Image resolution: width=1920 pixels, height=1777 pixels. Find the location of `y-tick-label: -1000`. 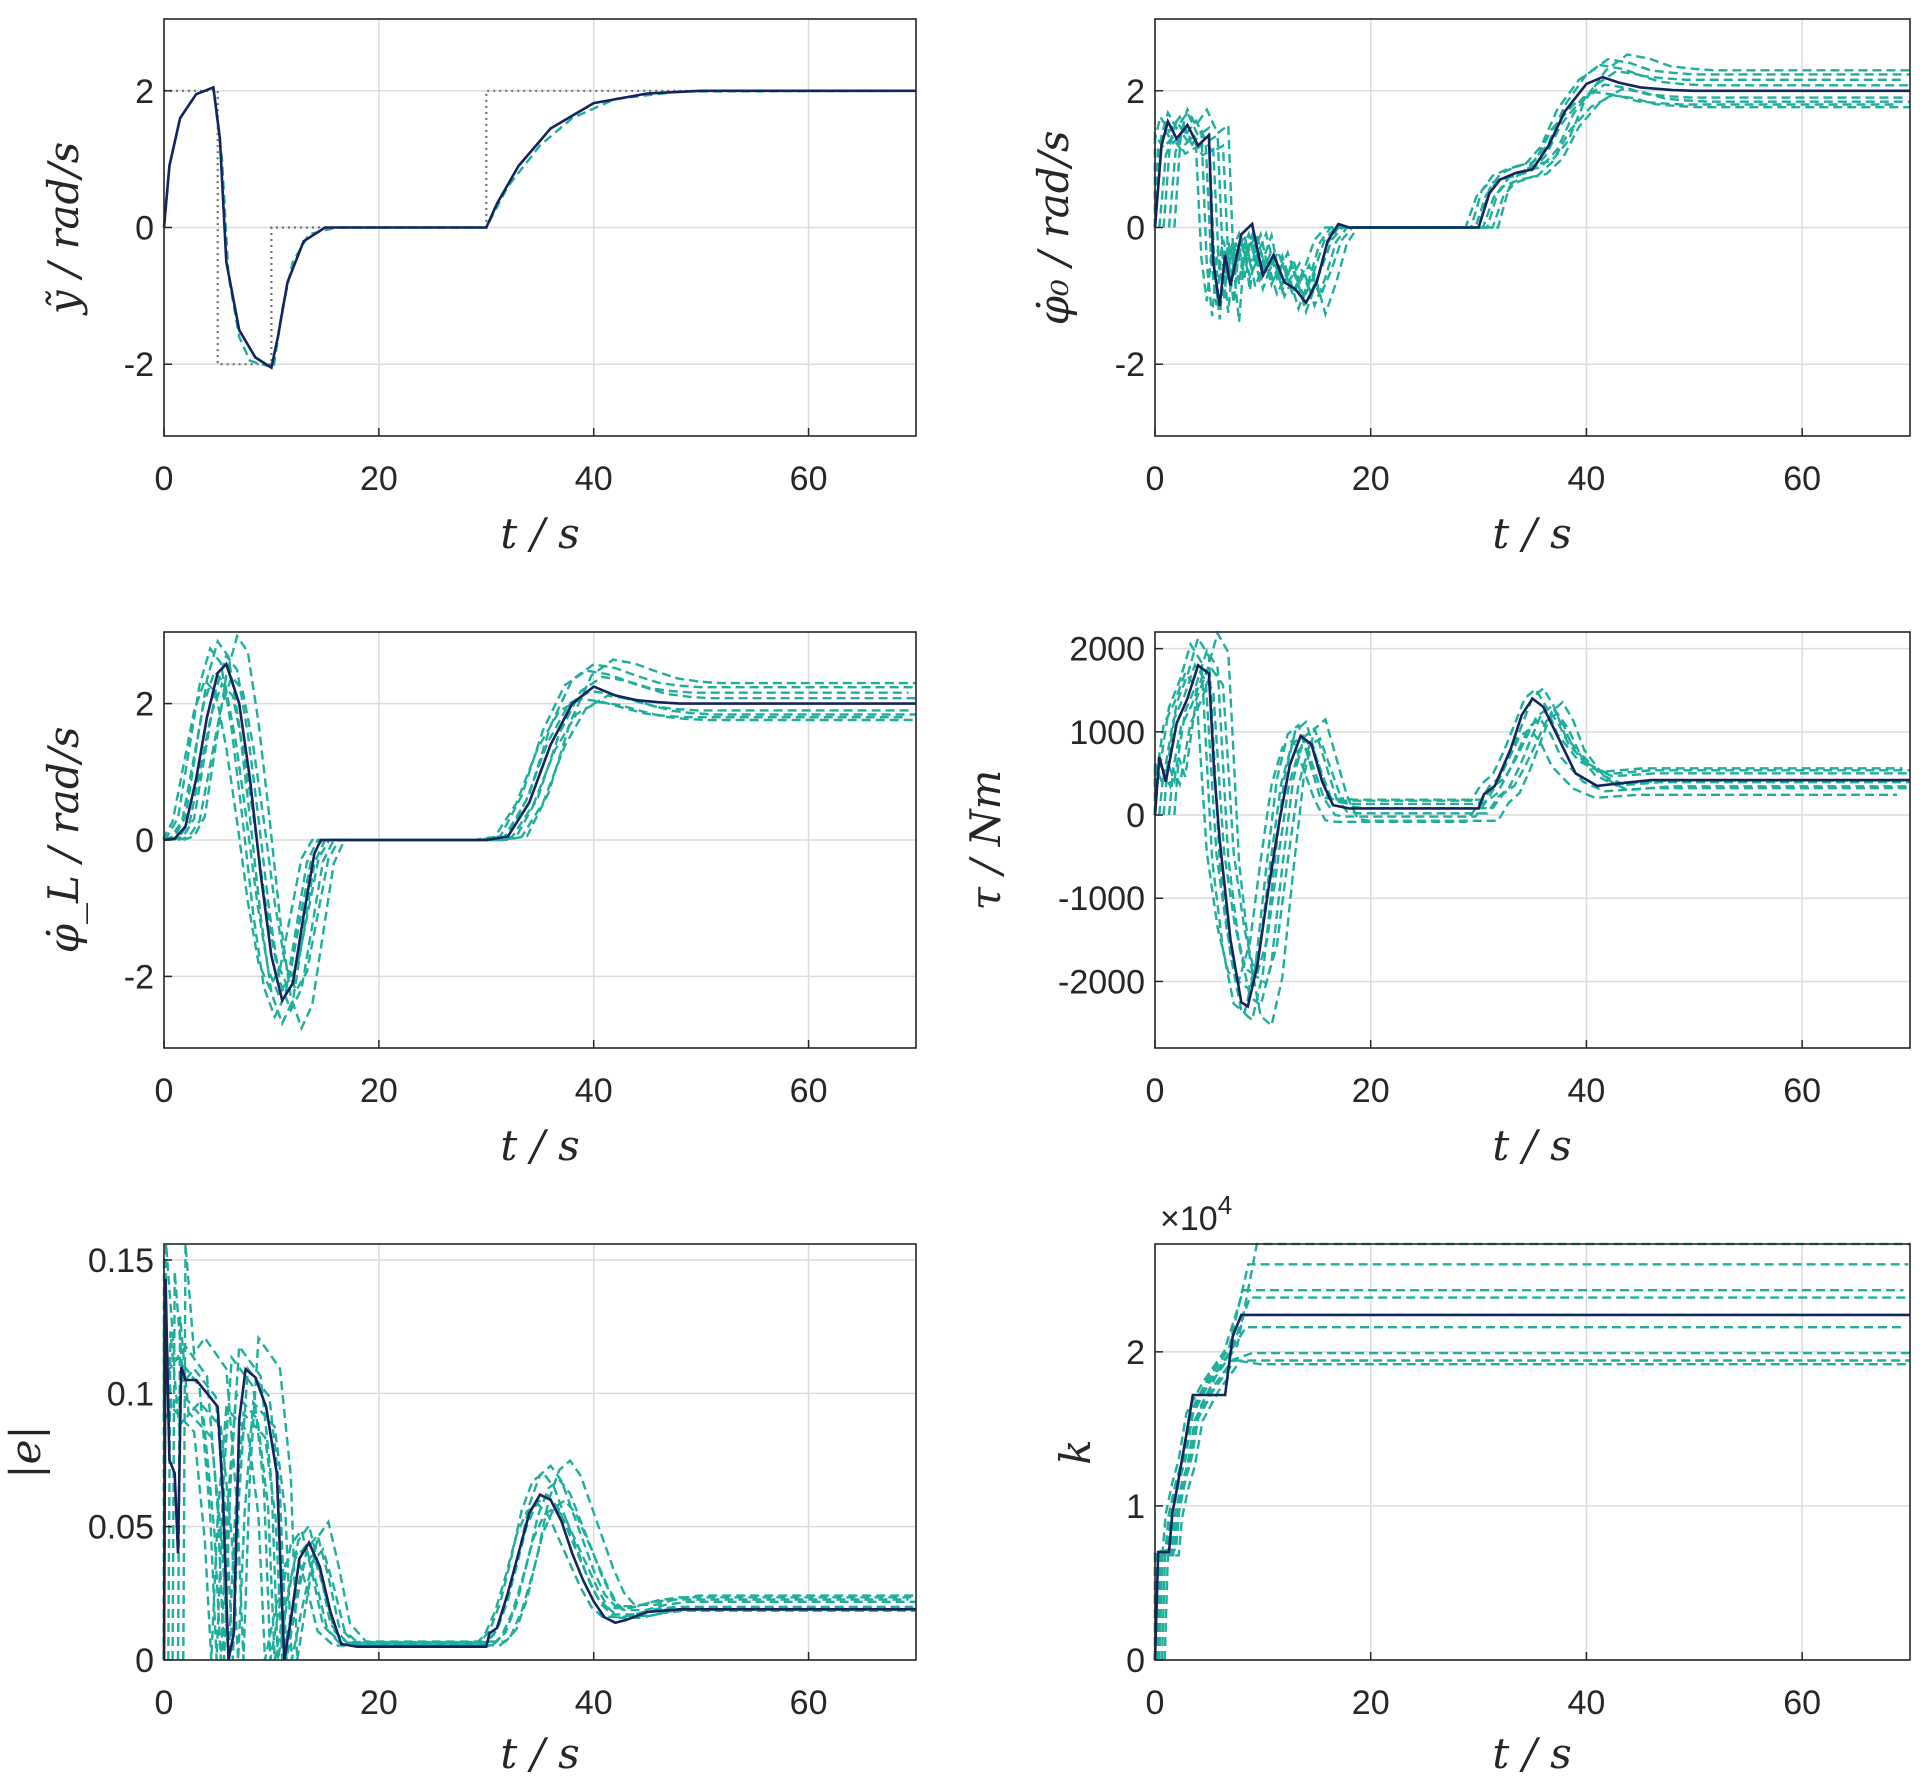

y-tick-label: -1000 is located at coordinates (1101, 899).